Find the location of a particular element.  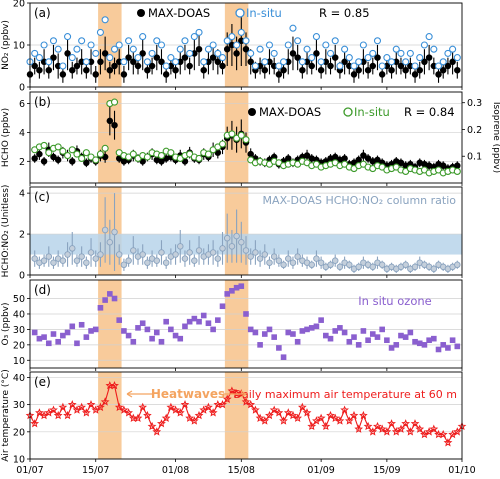

y-axis-label-e: Air temperature (°C) is located at coordinates (6, 415).